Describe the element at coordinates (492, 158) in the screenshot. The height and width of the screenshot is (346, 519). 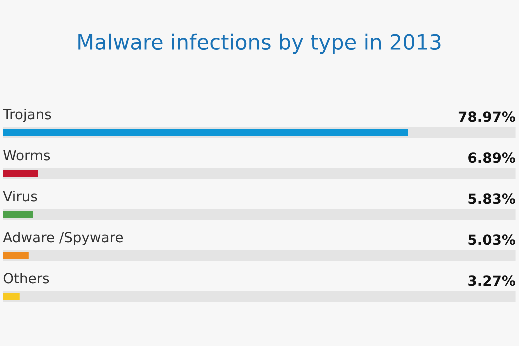
I see `data-label: 6.89%` at that location.